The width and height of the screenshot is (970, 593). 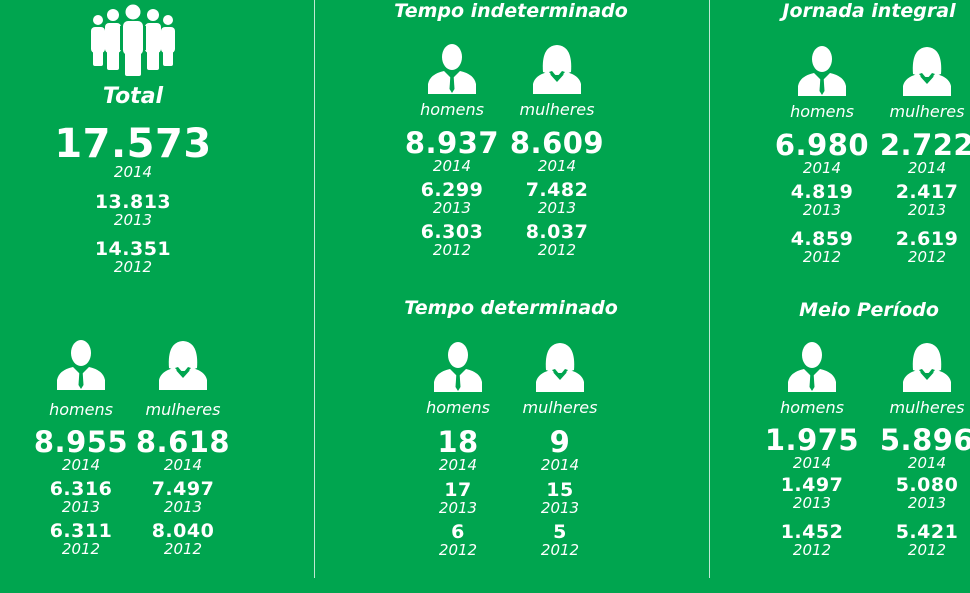 What do you see at coordinates (560, 490) in the screenshot?
I see `women-value-2013: 15` at bounding box center [560, 490].